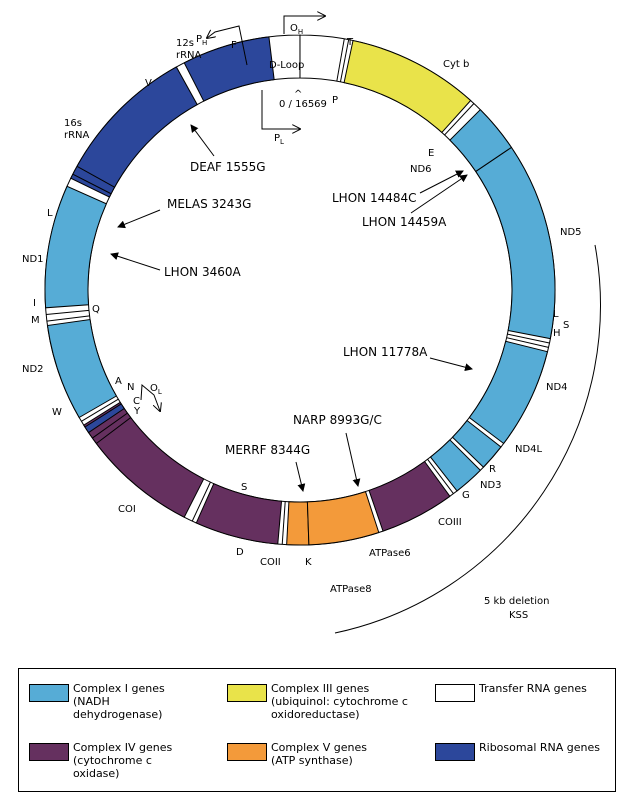 The height and width of the screenshot is (804, 634). What do you see at coordinates (557, 387) in the screenshot?
I see `gene-label: ND4` at bounding box center [557, 387].